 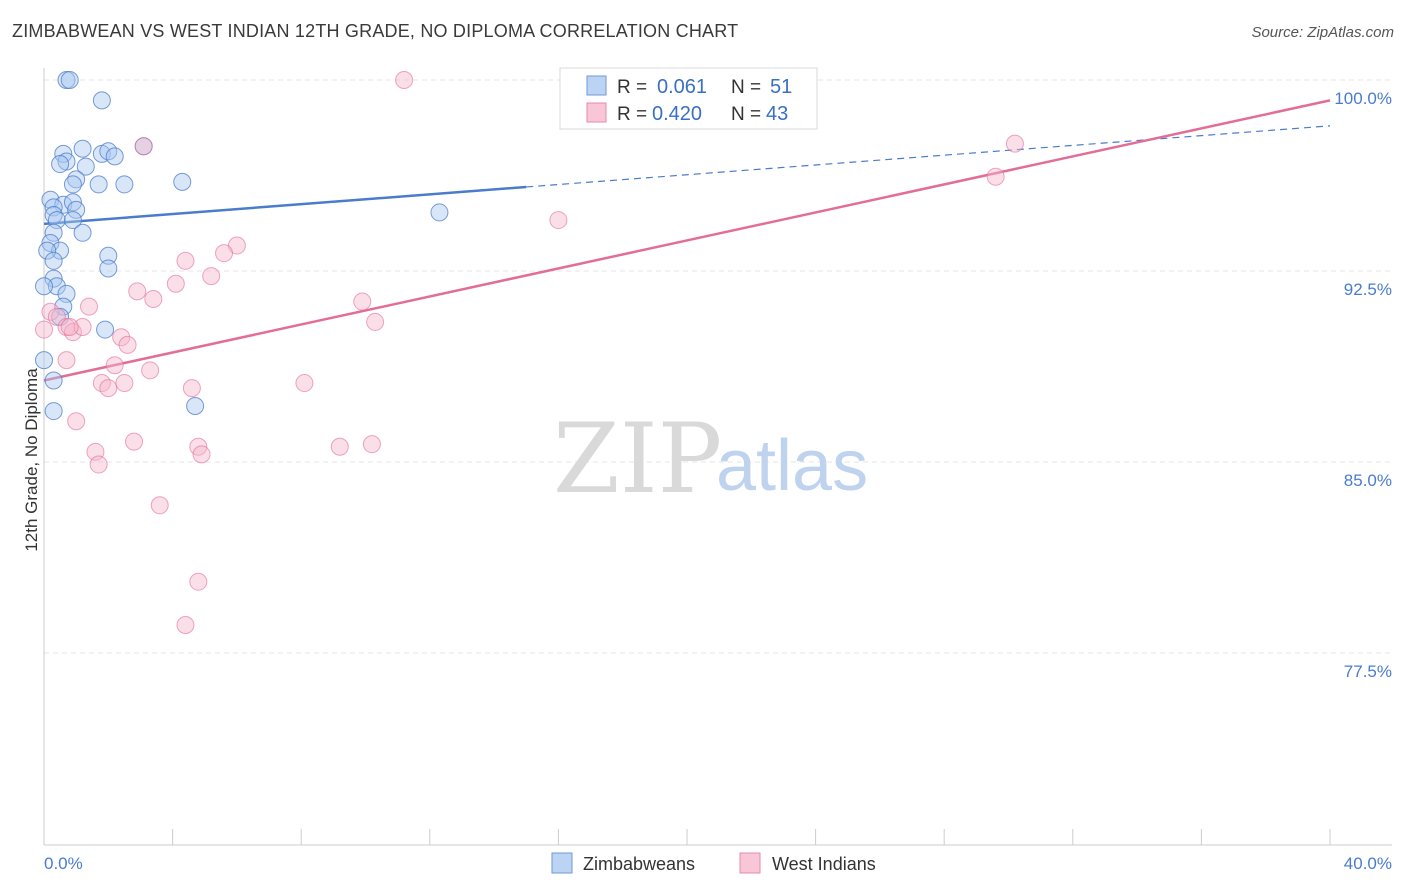 I want to click on legend-r-label-2: R =, so click(x=632, y=114).